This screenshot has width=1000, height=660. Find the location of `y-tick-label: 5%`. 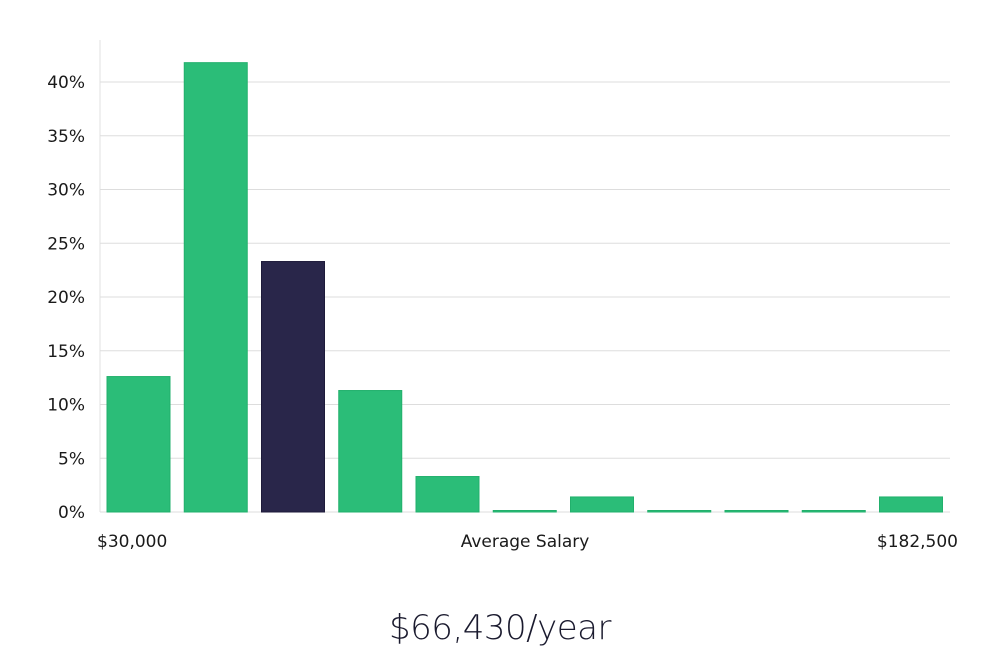

y-tick-label: 5% is located at coordinates (71, 459).